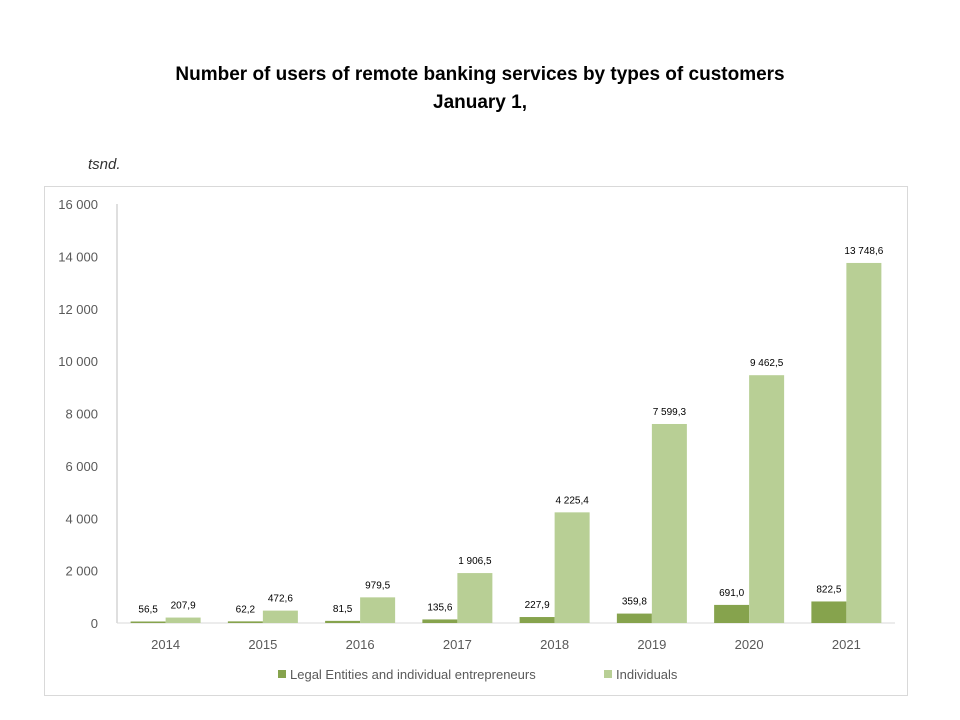  What do you see at coordinates (360, 644) in the screenshot?
I see `x-tick-label: 2016` at bounding box center [360, 644].